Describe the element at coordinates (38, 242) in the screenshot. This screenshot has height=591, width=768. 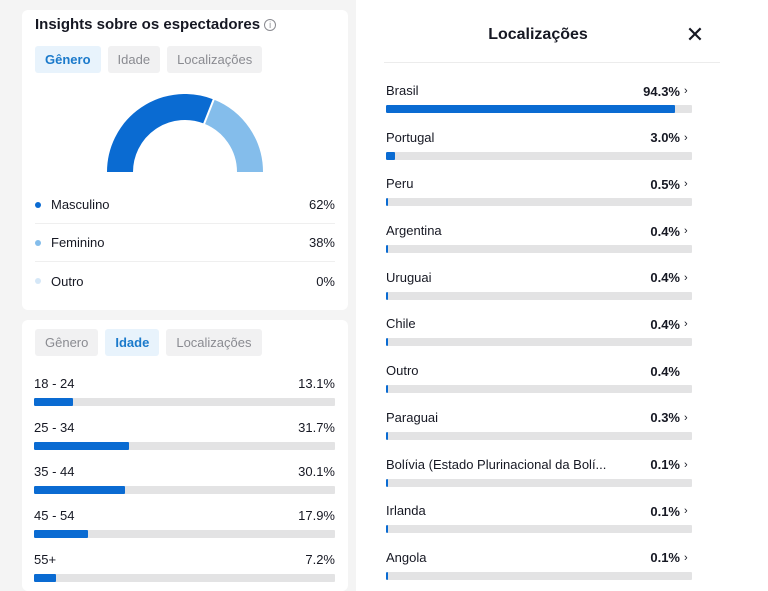
I see `legend-dot-feminino` at that location.